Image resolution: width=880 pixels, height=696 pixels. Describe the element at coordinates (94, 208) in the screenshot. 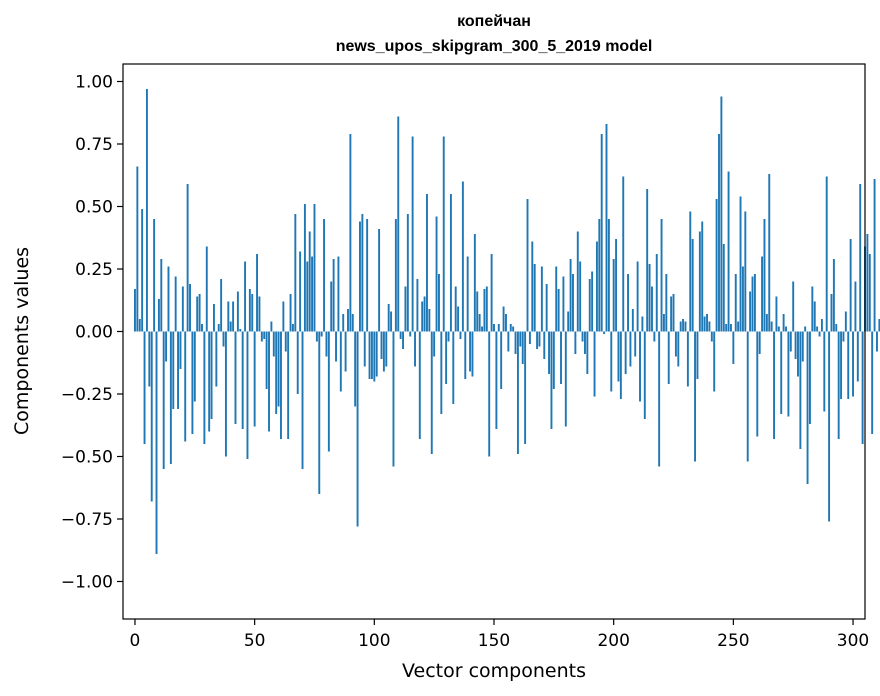

I see `y-tick-label: 0.50` at that location.